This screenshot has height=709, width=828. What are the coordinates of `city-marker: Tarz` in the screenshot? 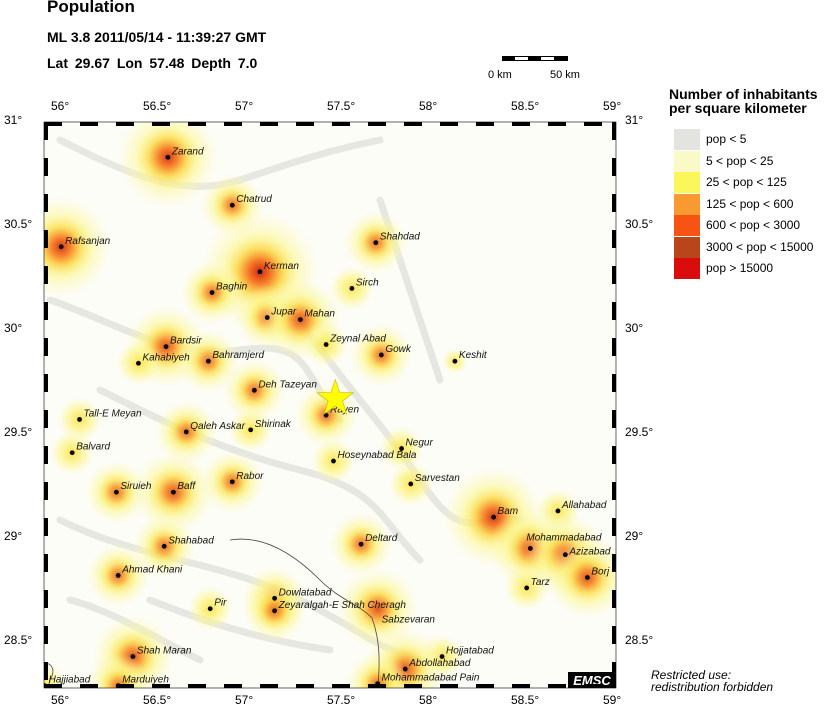 It's located at (537, 584).